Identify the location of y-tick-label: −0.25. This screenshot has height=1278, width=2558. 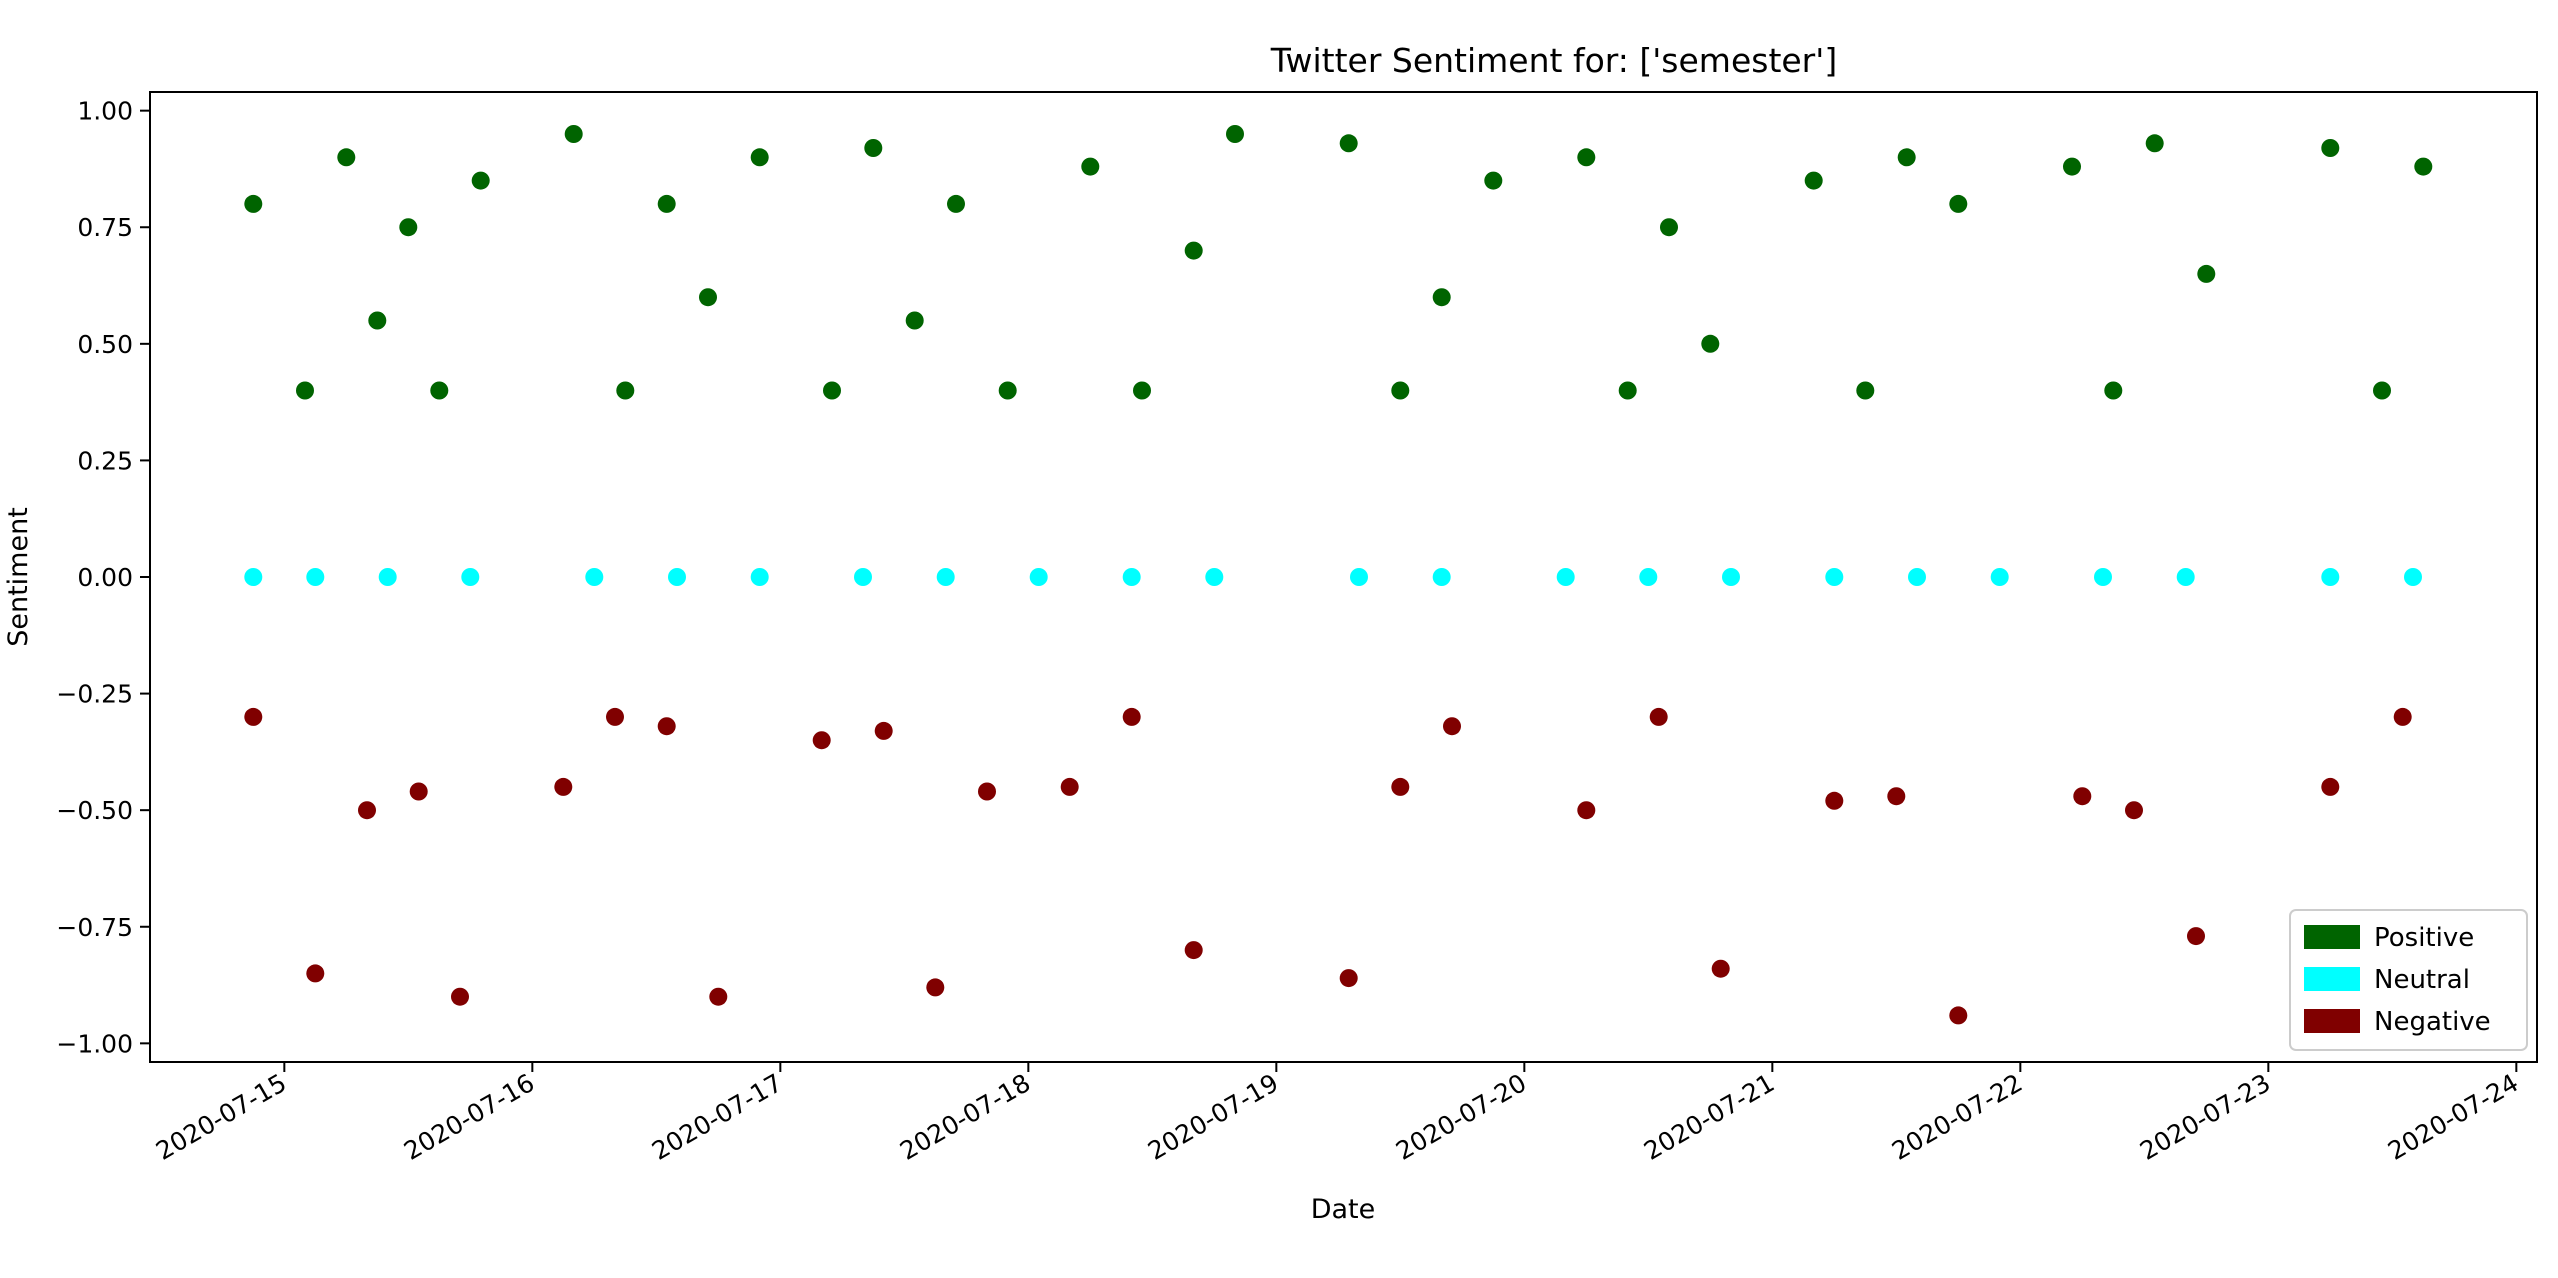
(94, 694).